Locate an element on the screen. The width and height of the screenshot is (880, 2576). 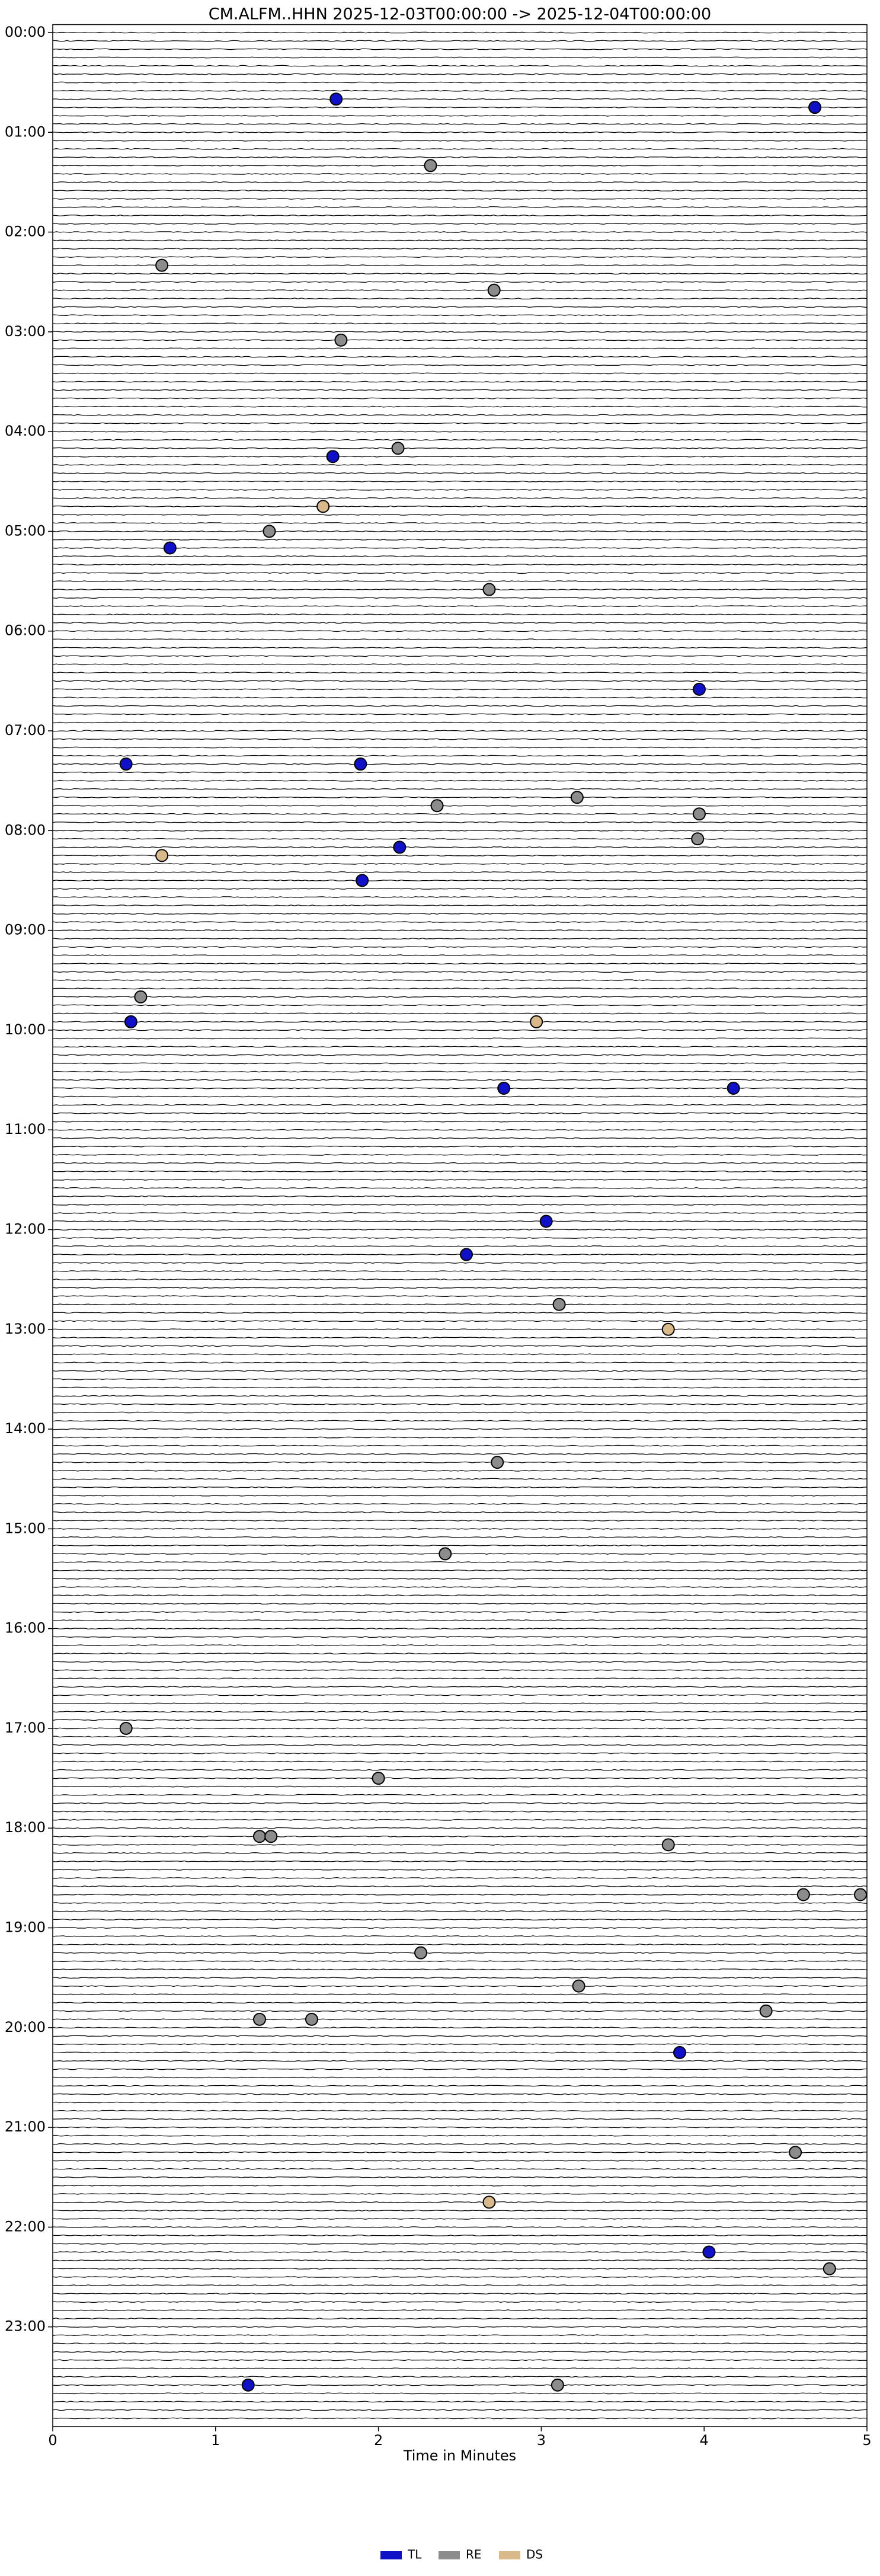
y-tick-label: 10:00 is located at coordinates (25, 1029).